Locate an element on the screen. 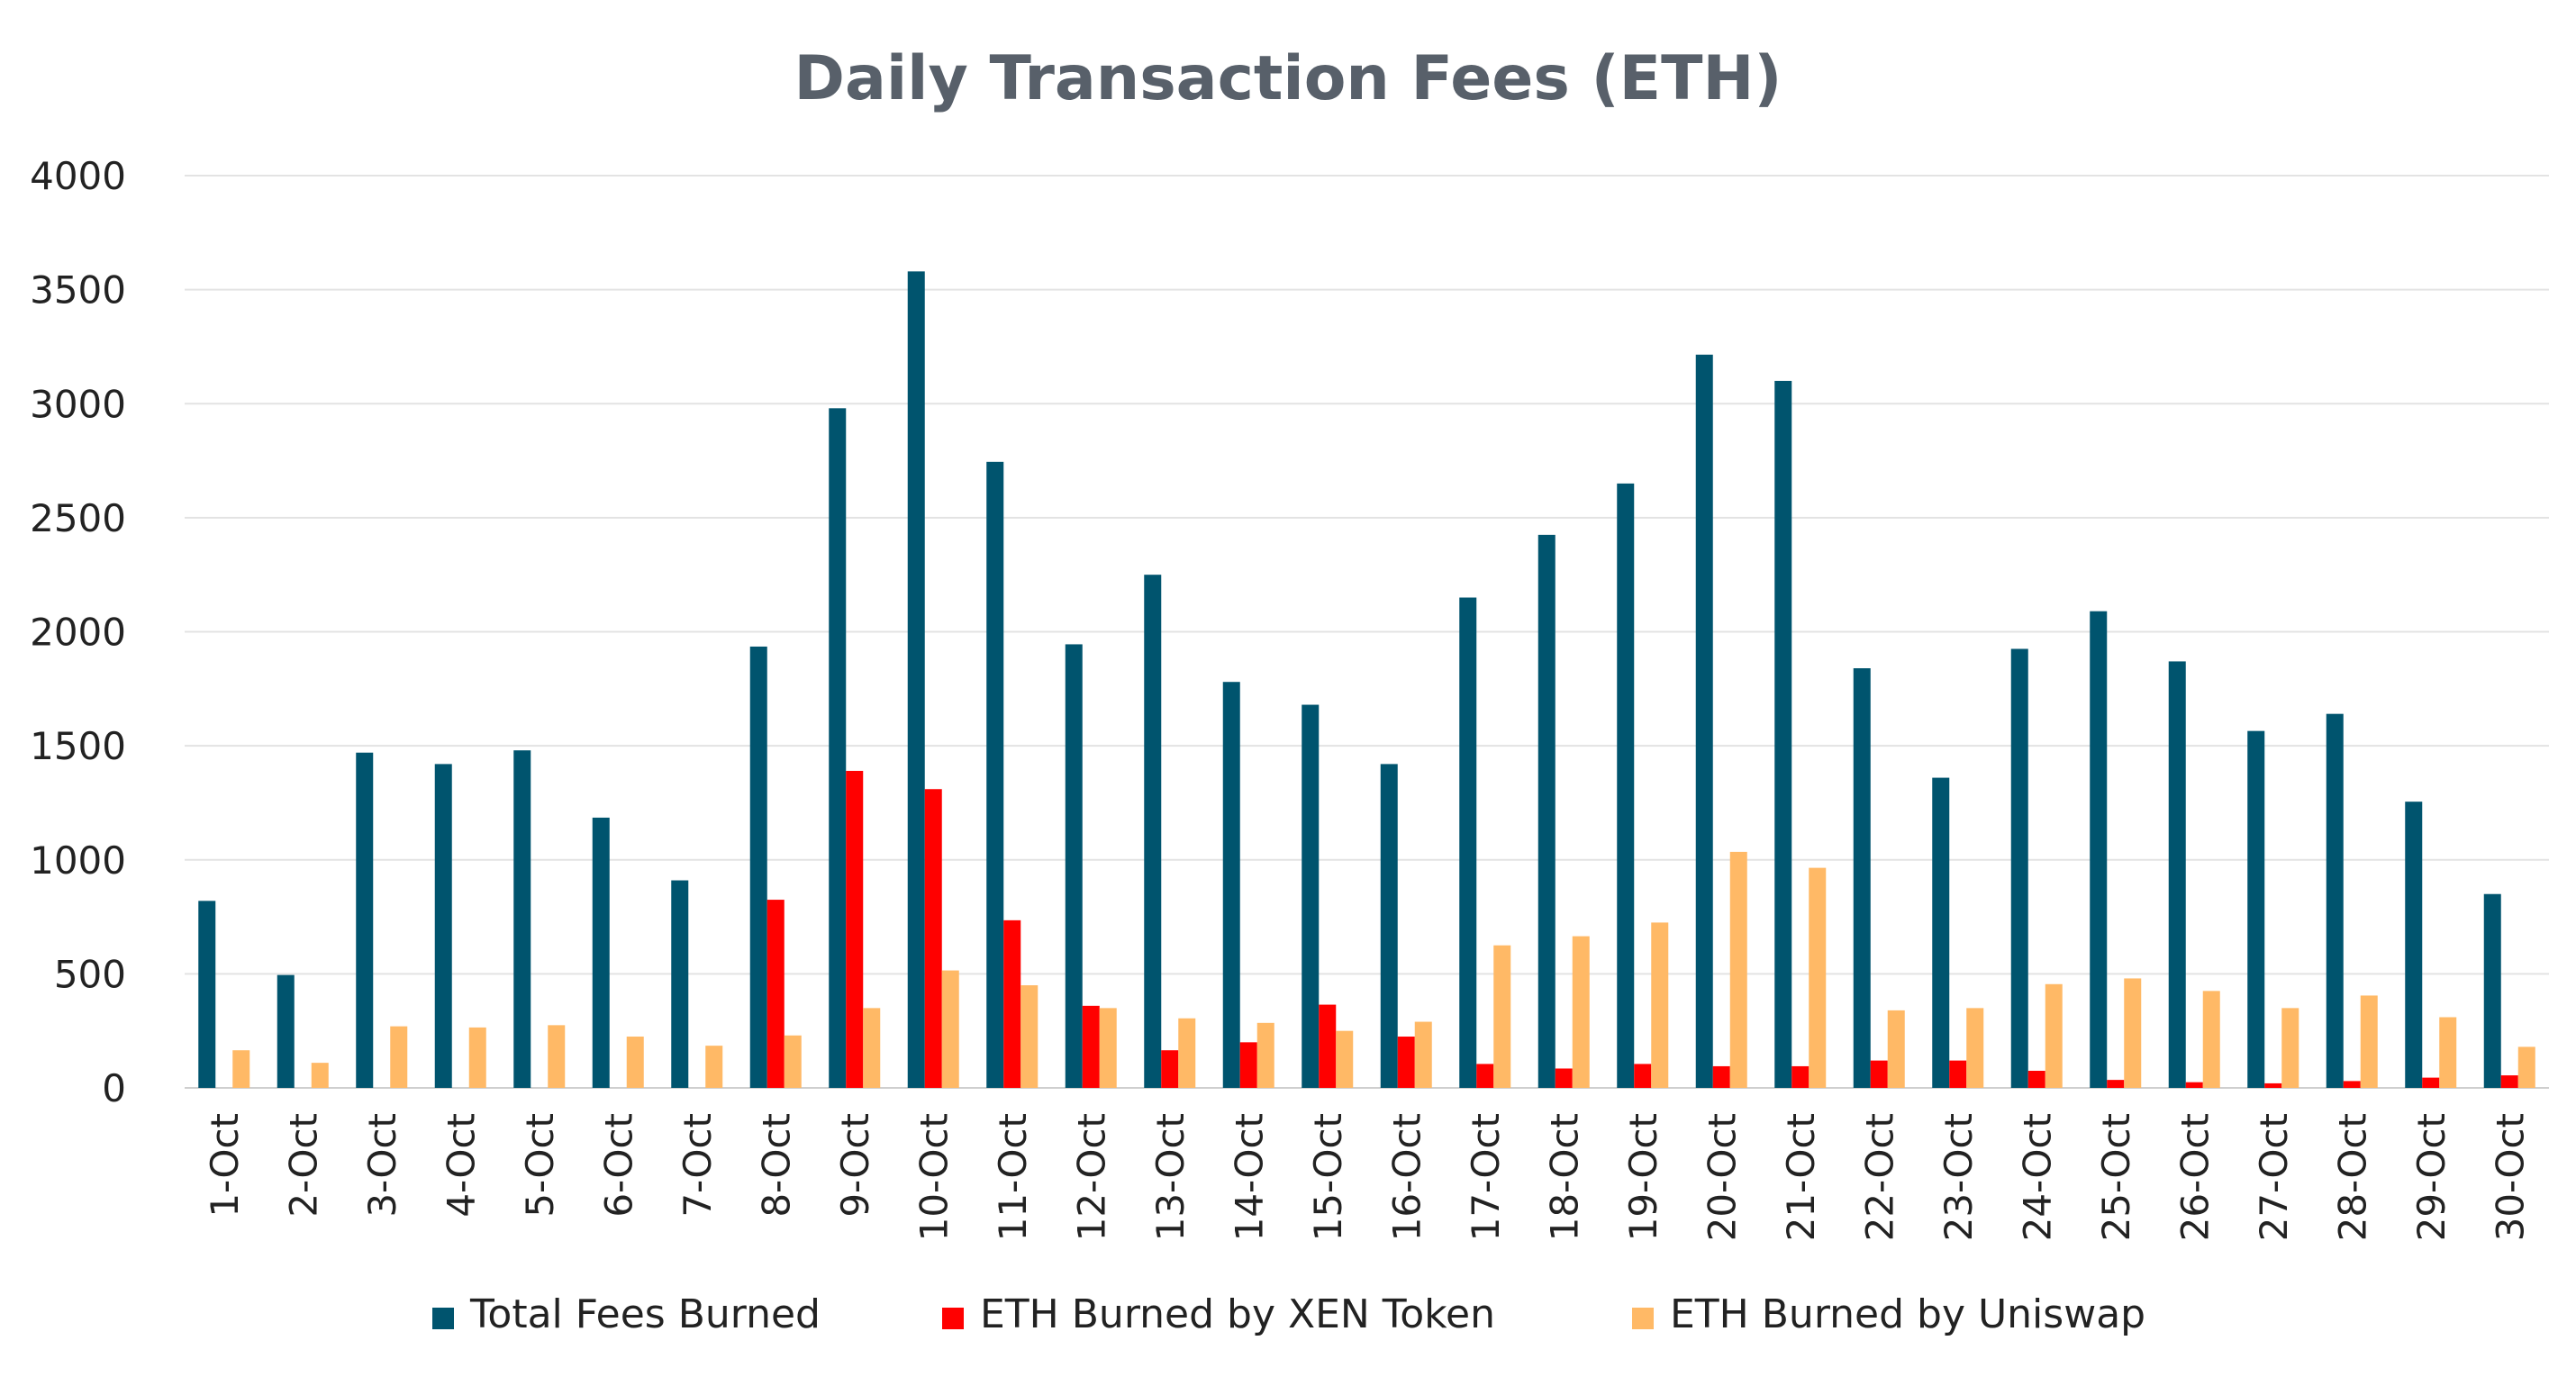 This screenshot has height=1395, width=2576. x-tick-label: 23-Oct is located at coordinates (1959, 1177).